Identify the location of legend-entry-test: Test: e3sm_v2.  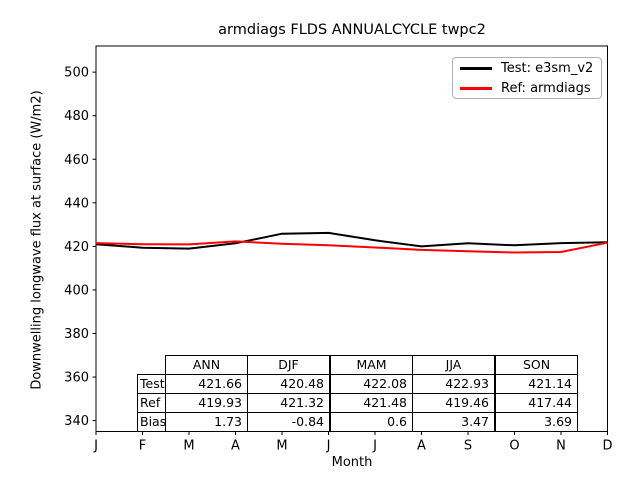
(527, 68).